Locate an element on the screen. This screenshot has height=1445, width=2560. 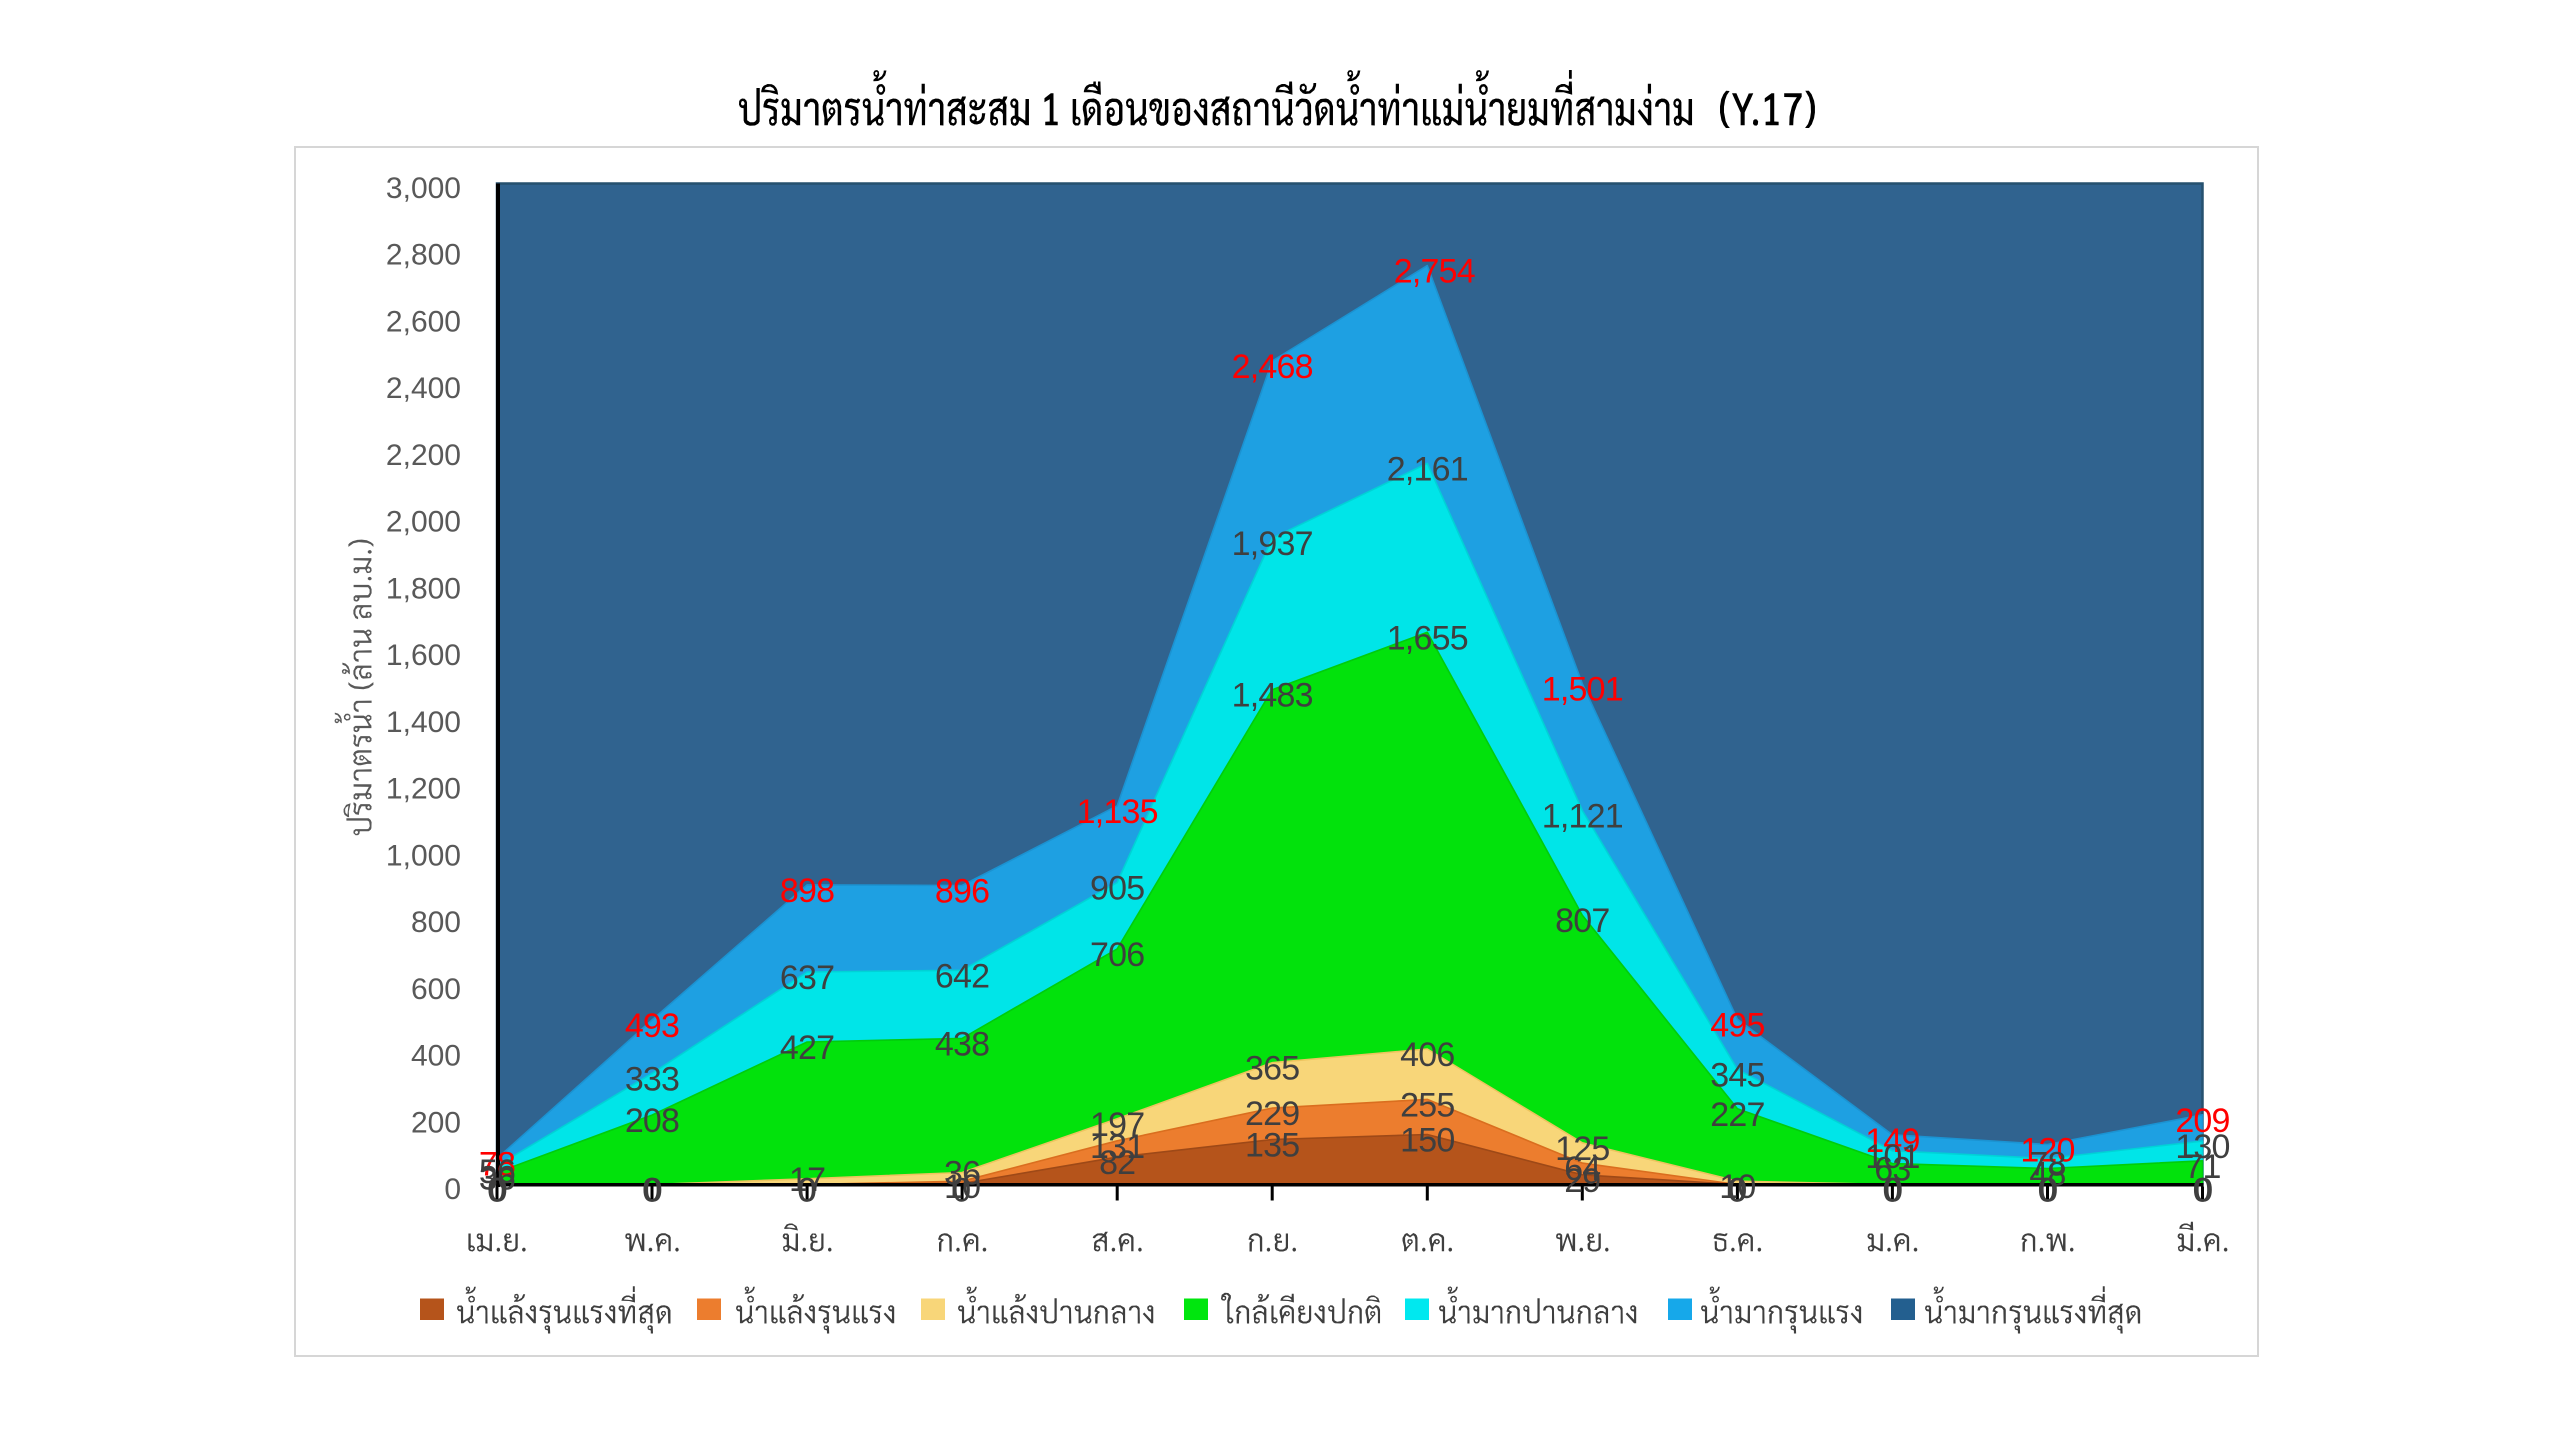
svg-text: 227 is located at coordinates (1737, 1115).